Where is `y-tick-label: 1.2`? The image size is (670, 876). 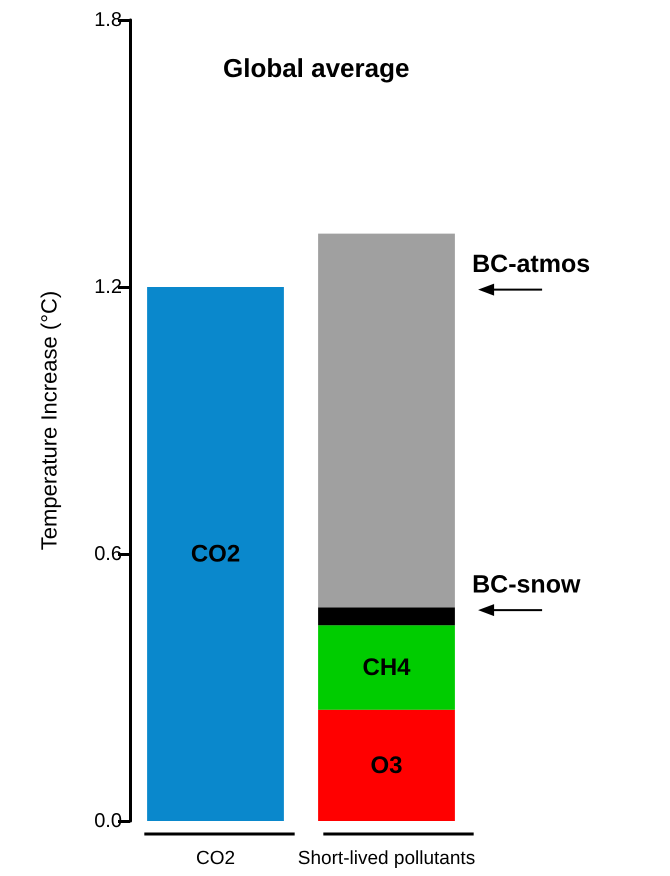 y-tick-label: 1.2 is located at coordinates (108, 287).